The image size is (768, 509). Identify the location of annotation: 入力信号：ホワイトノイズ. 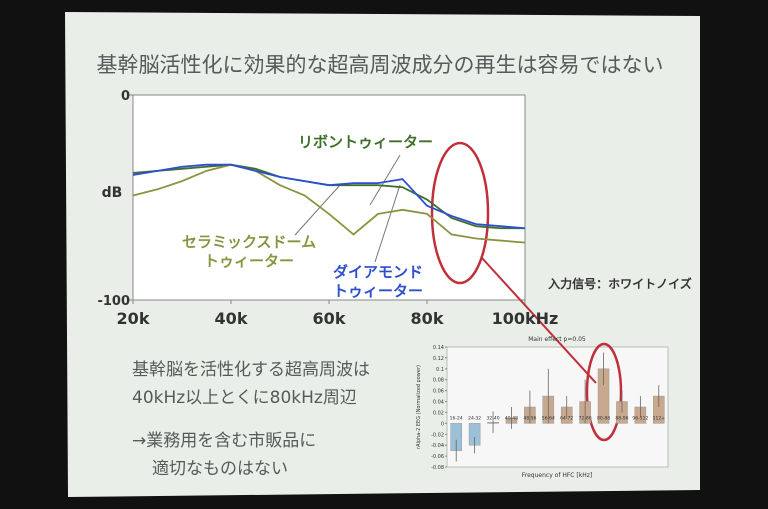
(620, 283).